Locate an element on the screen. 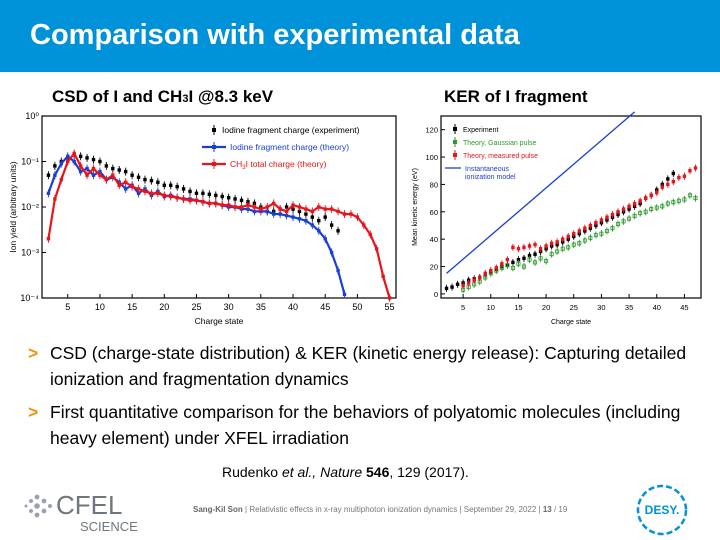 Image resolution: width=720 pixels, height=540 pixels. legend-label: Theory, Gaussian pulse is located at coordinates (500, 143).